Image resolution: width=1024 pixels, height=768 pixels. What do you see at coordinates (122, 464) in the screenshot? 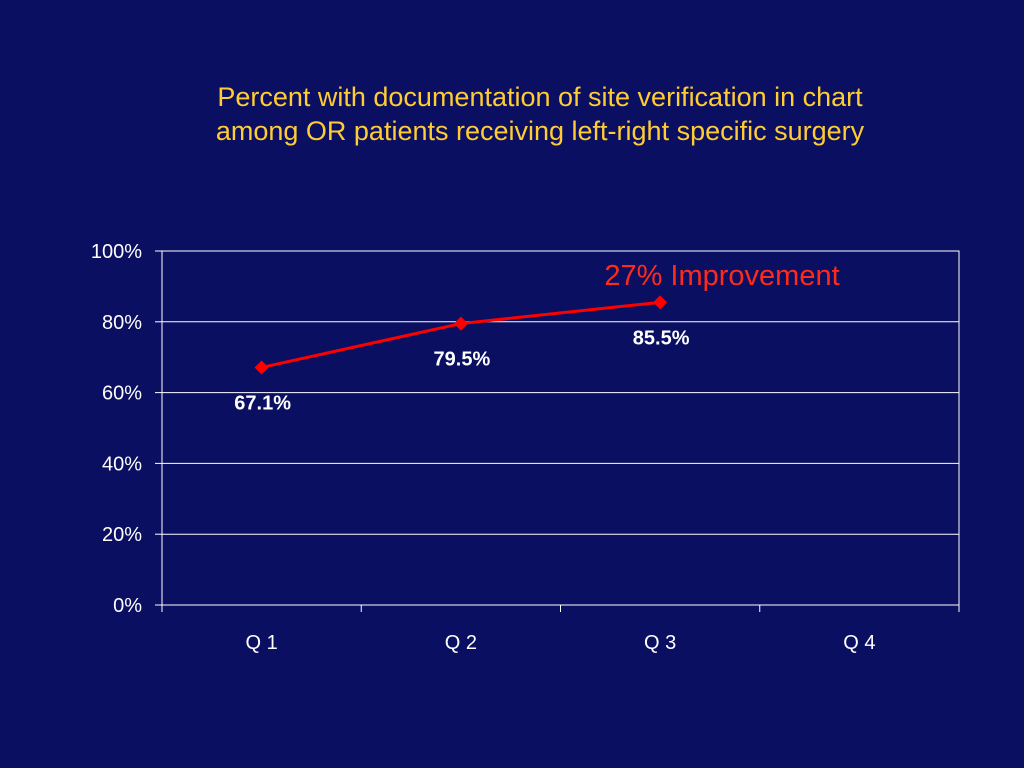
I see `y-tick-label: 40%` at bounding box center [122, 464].